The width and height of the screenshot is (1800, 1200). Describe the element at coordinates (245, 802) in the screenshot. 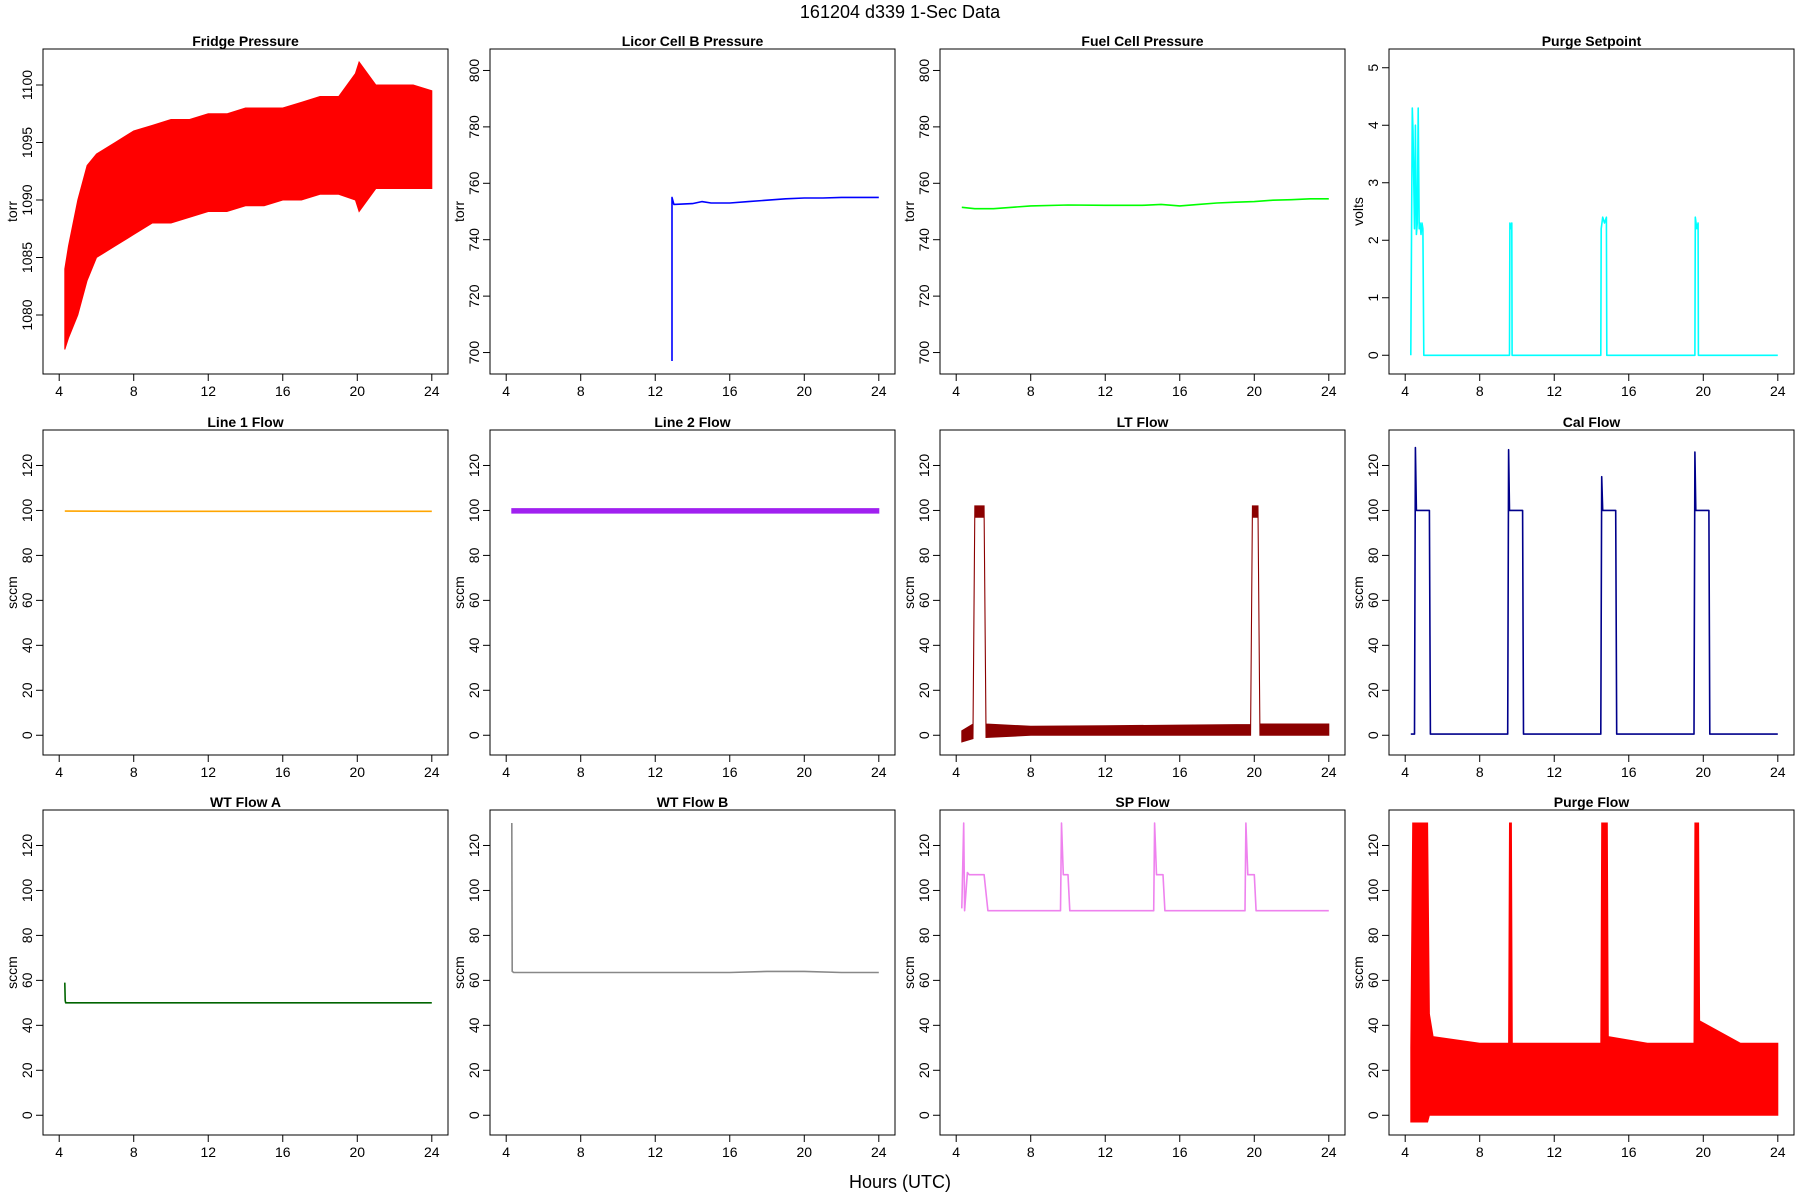

I see `panel-title: WT Flow A` at that location.